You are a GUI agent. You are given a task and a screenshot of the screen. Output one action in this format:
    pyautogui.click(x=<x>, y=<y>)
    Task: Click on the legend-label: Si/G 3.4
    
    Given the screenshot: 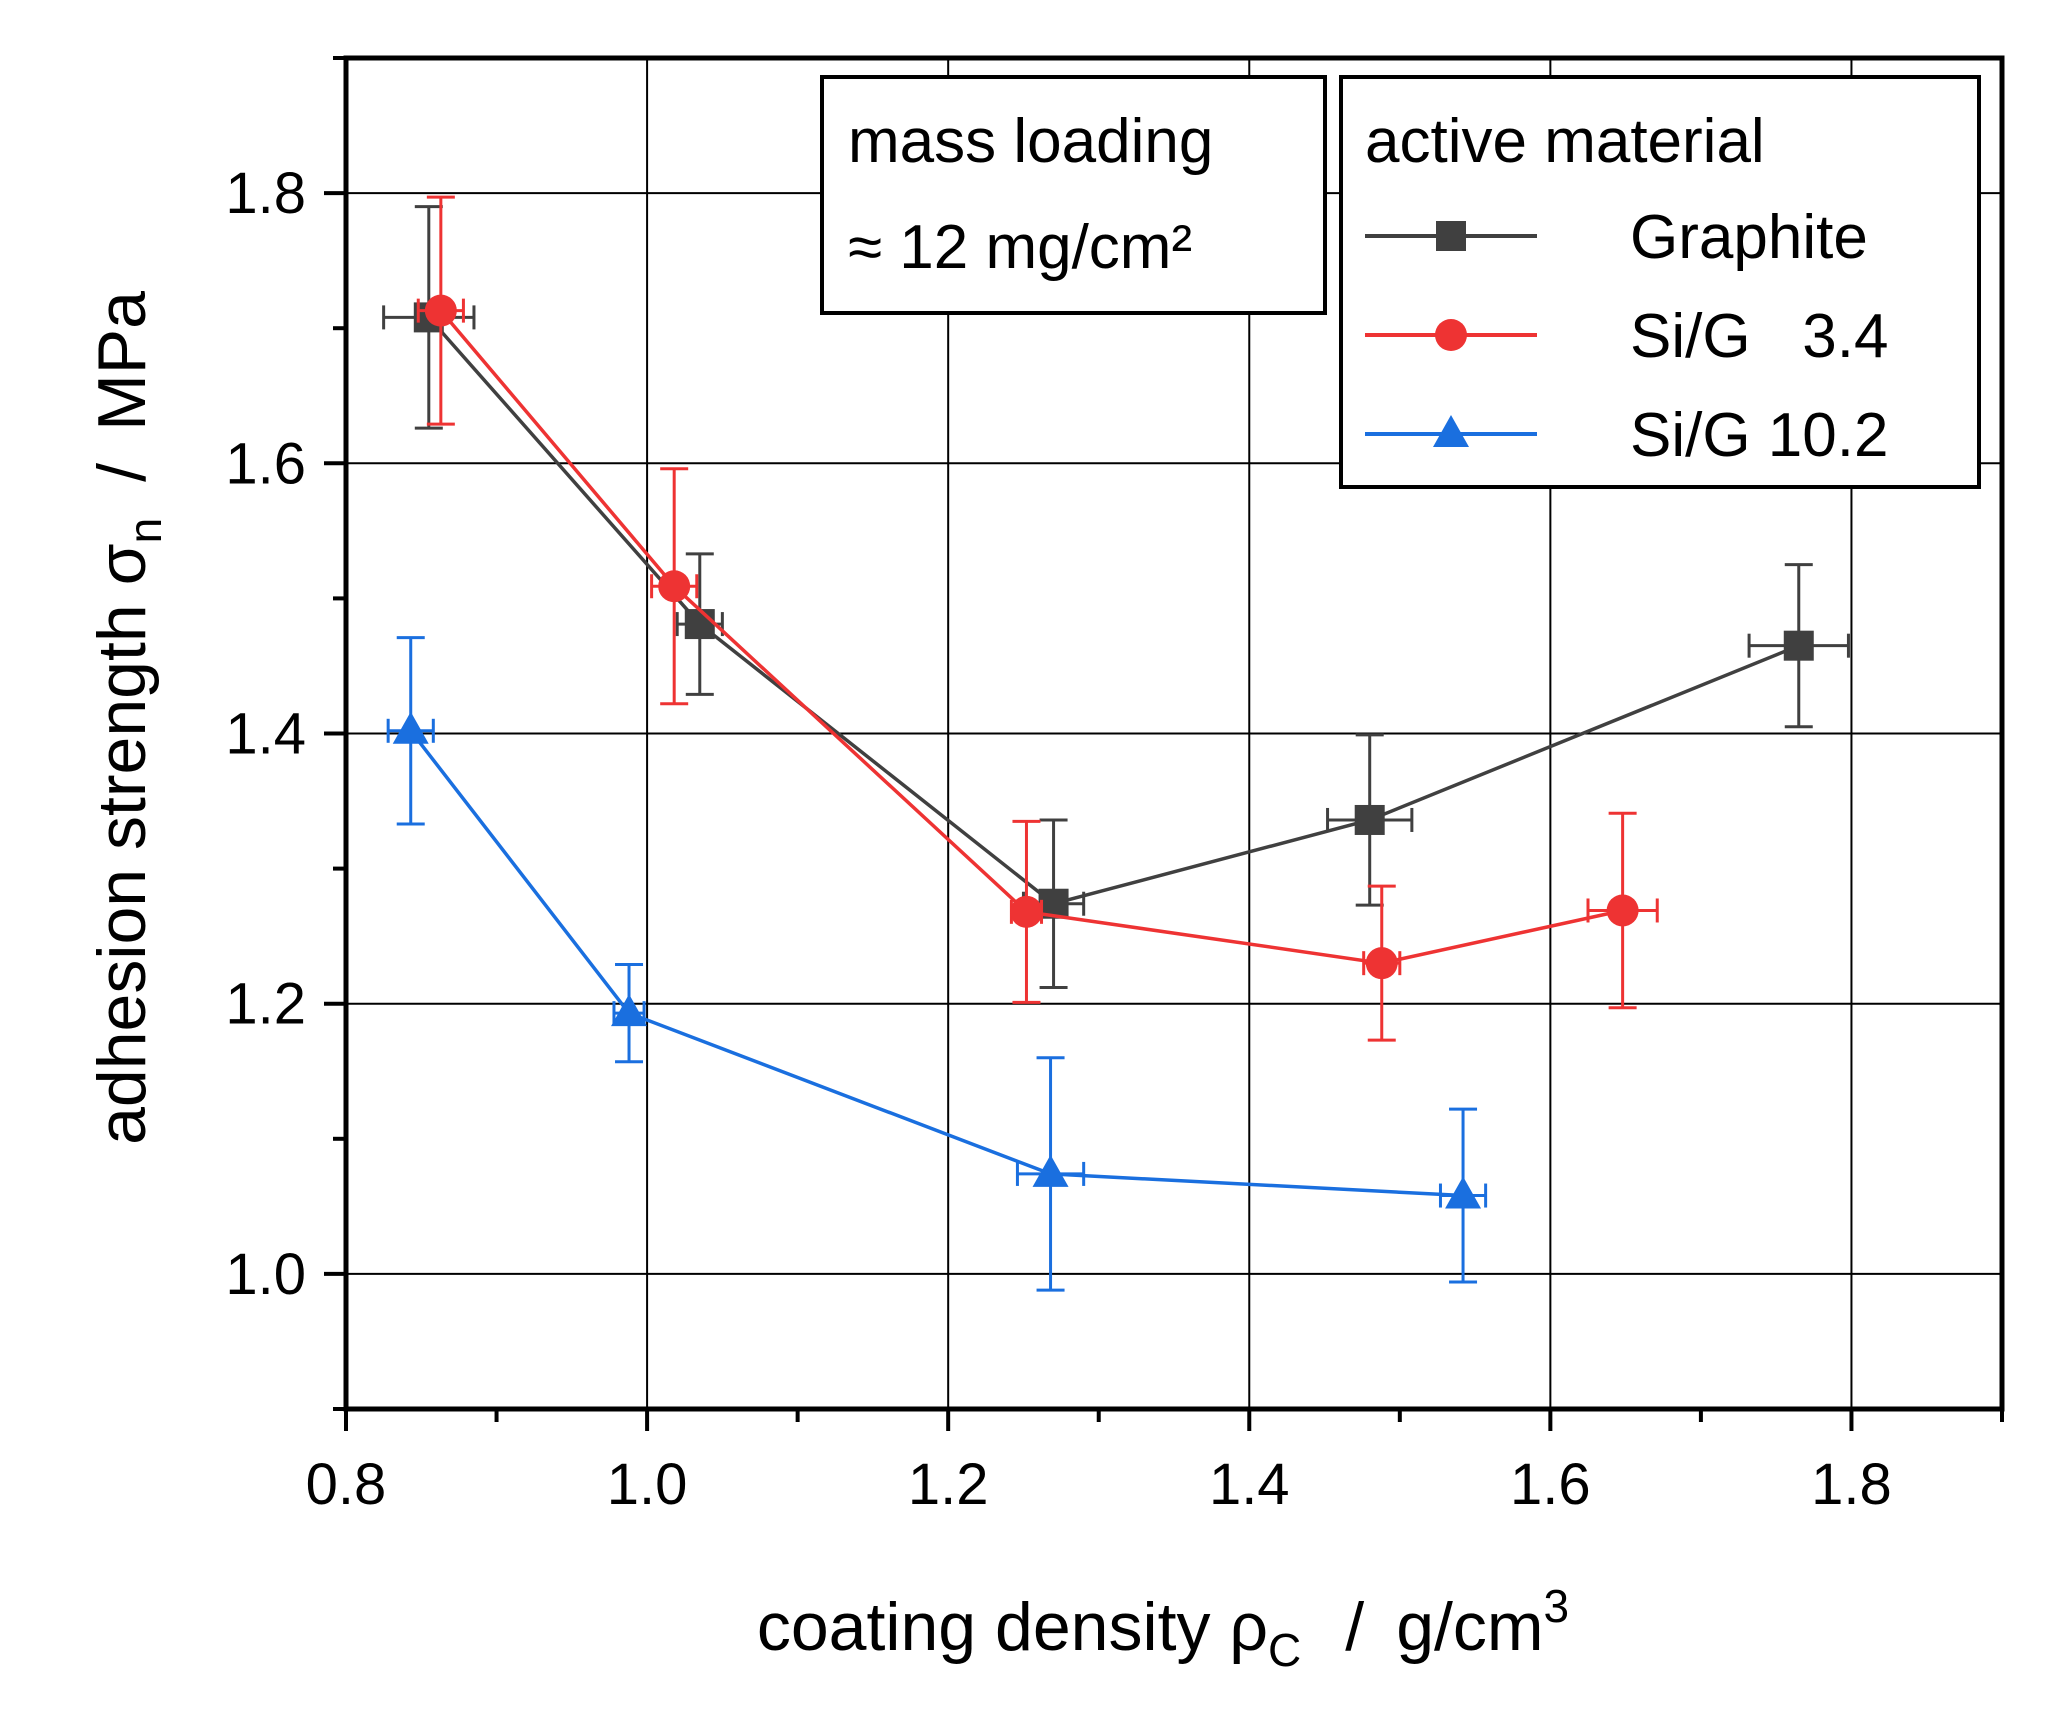 What is the action you would take?
    pyautogui.click(x=1759, y=336)
    